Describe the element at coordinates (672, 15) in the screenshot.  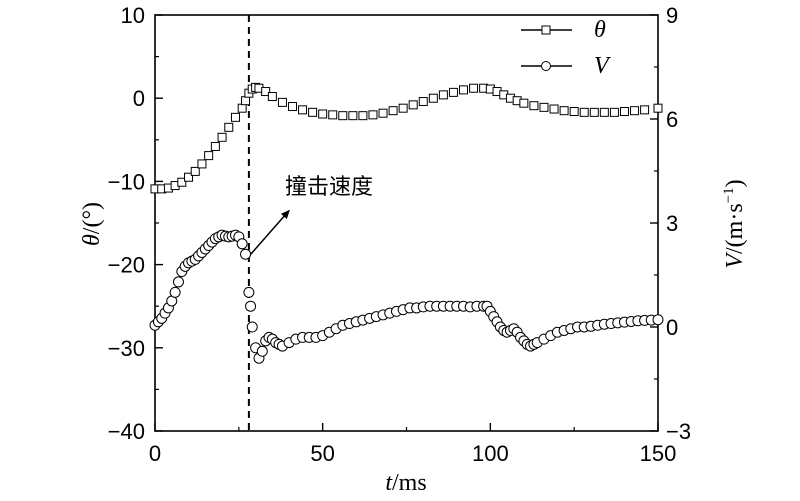
I see `right-y-tick-label: 9` at that location.